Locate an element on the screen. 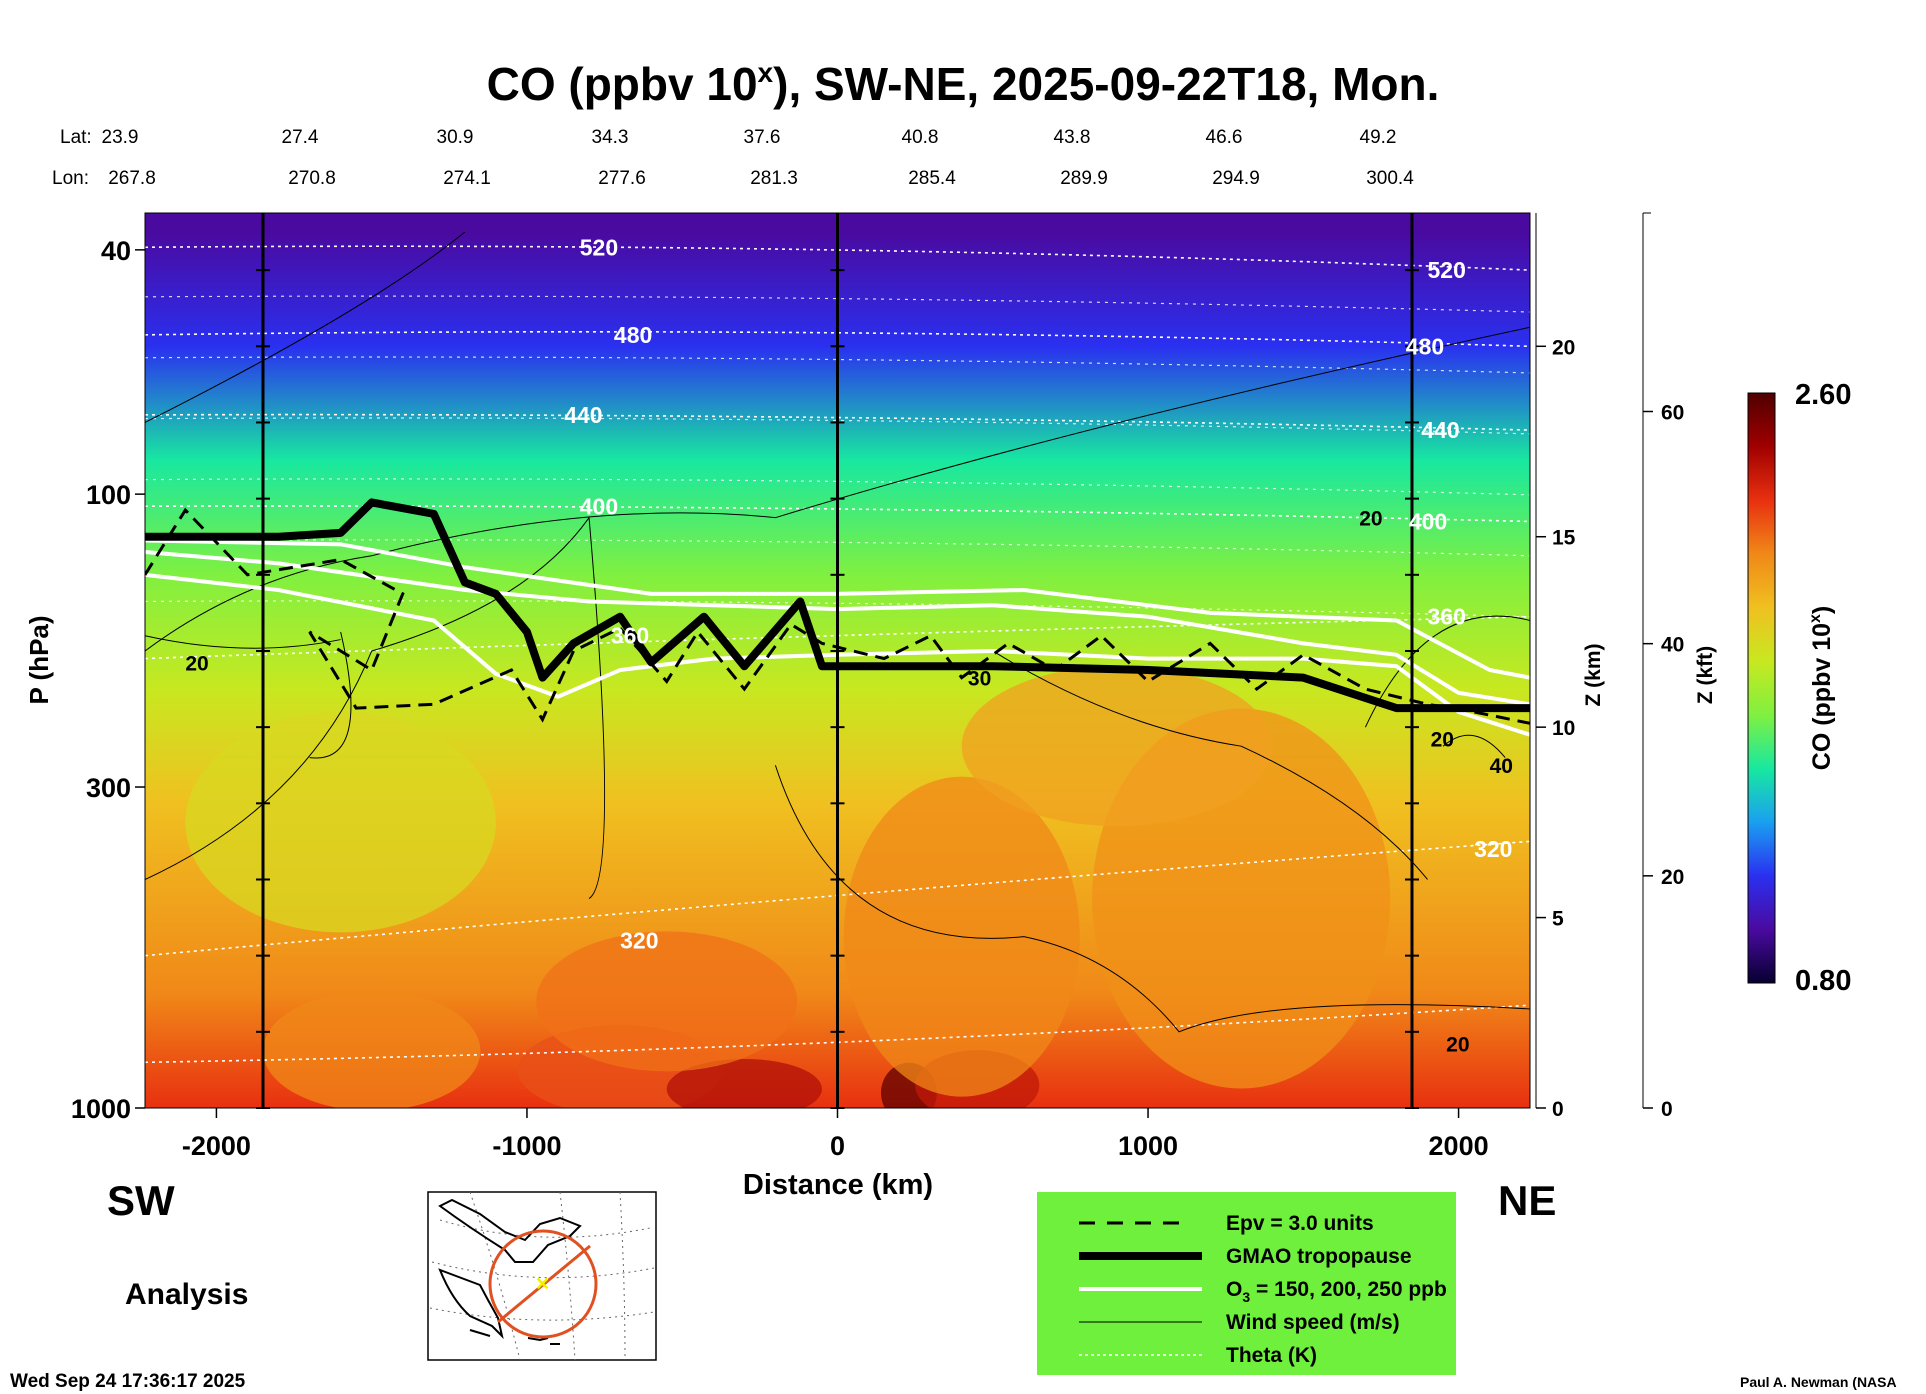  colorbar-max-label: 2.60 is located at coordinates (1823, 395).